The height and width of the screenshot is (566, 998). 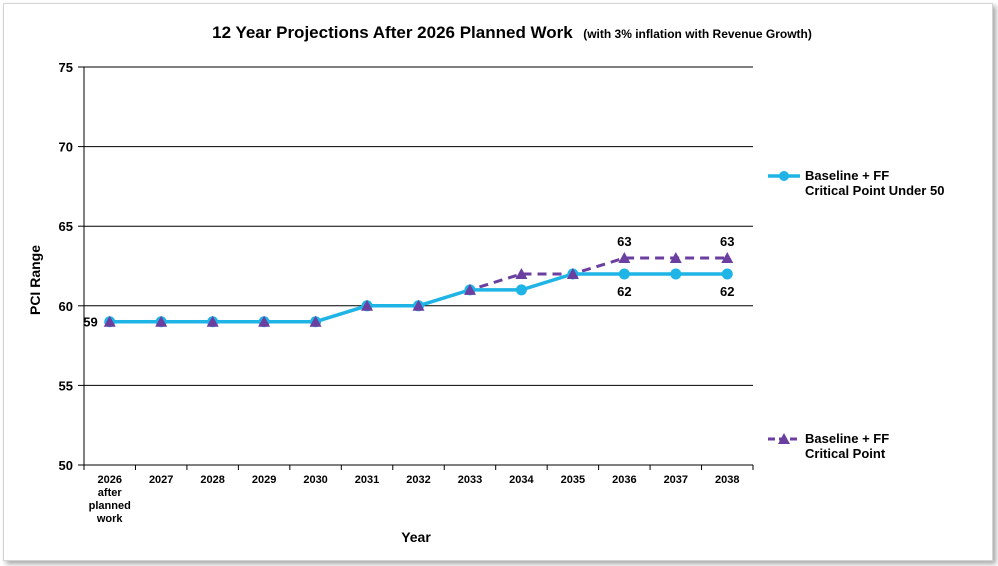 I want to click on x-tick-label-line: 2036, so click(x=624, y=480).